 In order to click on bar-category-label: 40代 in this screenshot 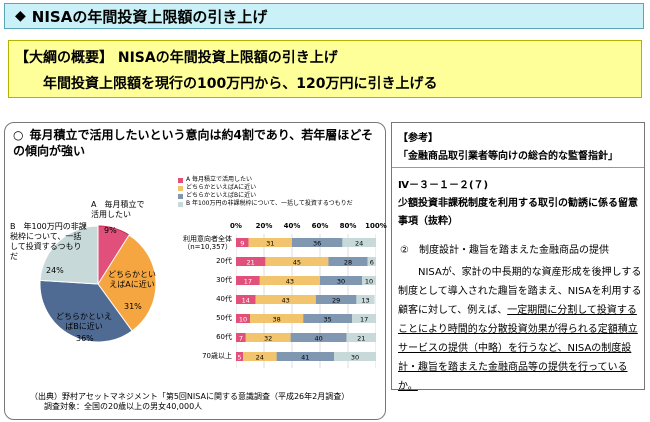, I will do `click(200, 299)`.